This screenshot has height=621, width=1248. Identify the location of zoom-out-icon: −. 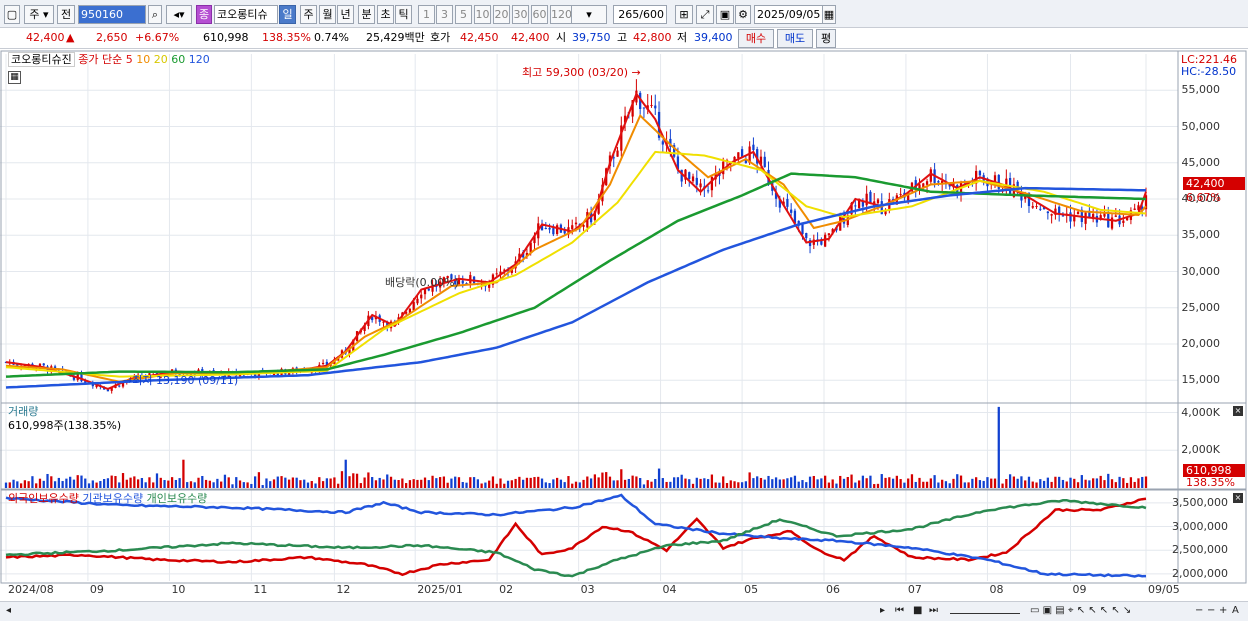
(1199, 610).